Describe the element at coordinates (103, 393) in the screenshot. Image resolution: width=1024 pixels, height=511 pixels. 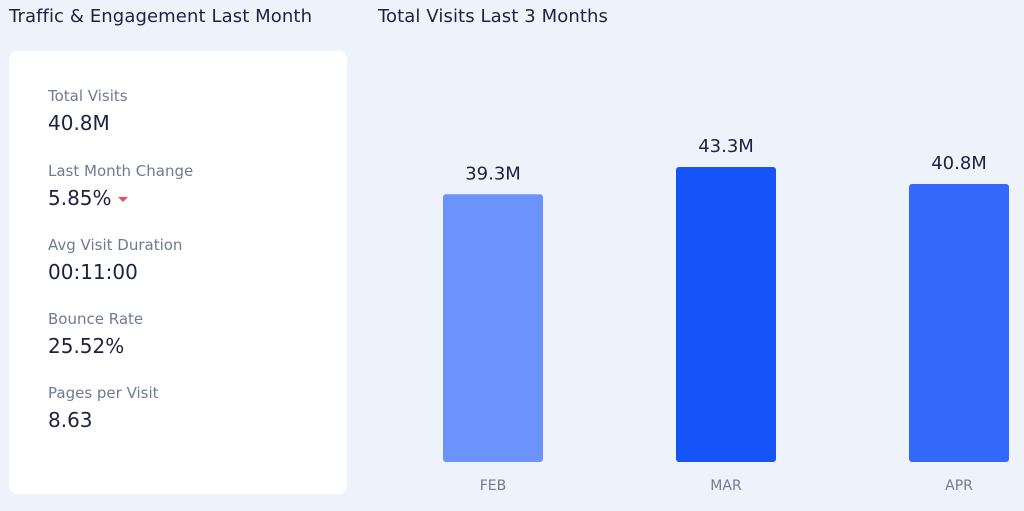
I see `metric-label: Pages per Visit` at that location.